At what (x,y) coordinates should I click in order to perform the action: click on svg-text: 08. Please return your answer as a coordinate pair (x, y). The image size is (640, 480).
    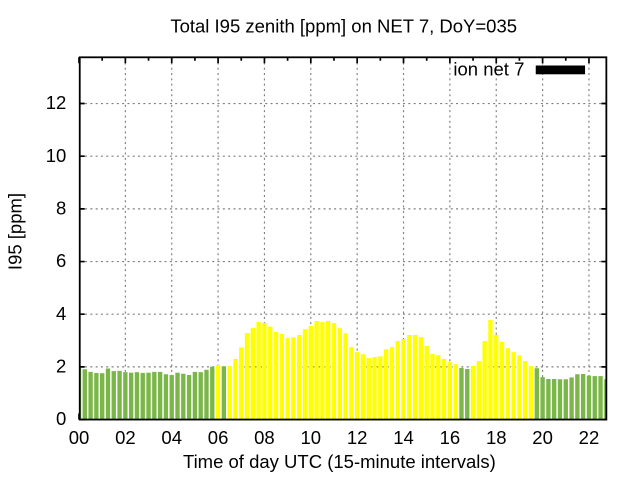
    Looking at the image, I should click on (264, 437).